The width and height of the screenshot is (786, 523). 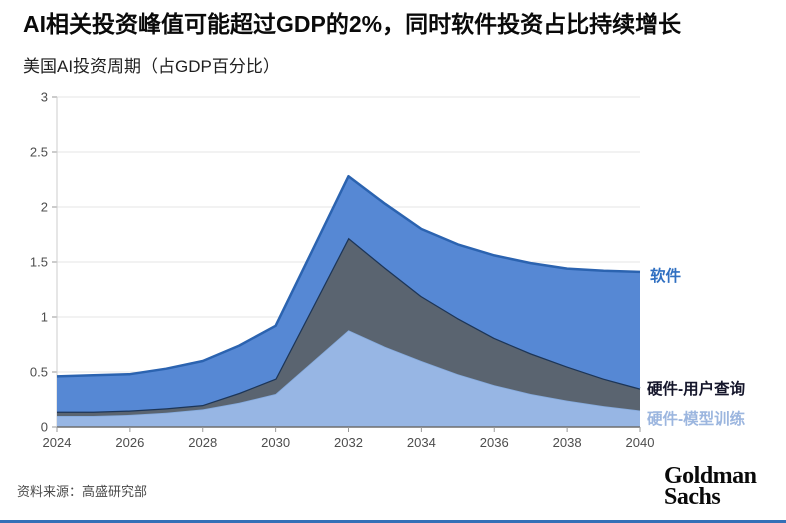 I want to click on x-axis-label: 2028, so click(x=202, y=442).